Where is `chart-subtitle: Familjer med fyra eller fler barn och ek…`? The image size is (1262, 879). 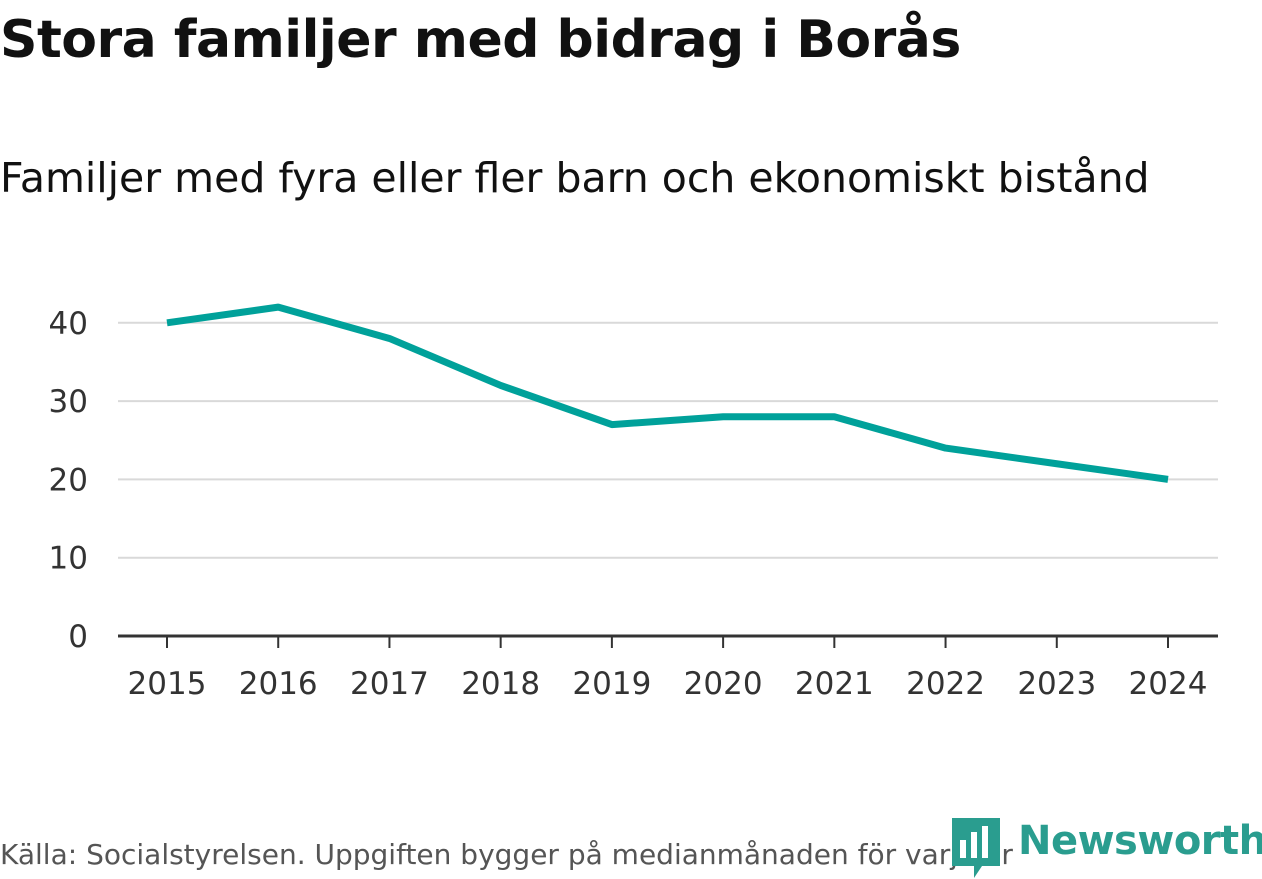 chart-subtitle: Familjer med fyra eller fler barn och ek… is located at coordinates (575, 178).